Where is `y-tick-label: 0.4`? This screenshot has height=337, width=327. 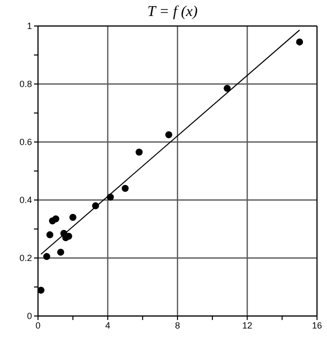 y-tick-label: 0.4 is located at coordinates (25, 200).